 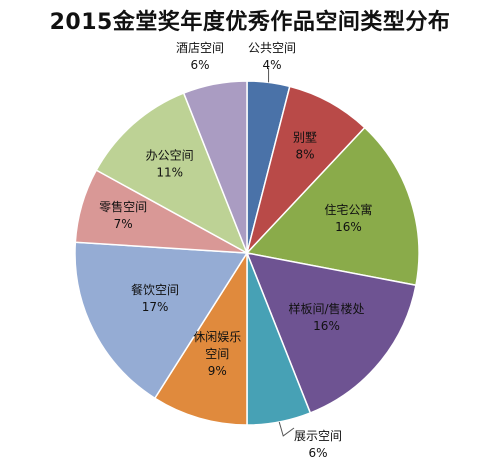 What do you see at coordinates (123, 215) in the screenshot?
I see `slice-label: 零售空间 7%` at bounding box center [123, 215].